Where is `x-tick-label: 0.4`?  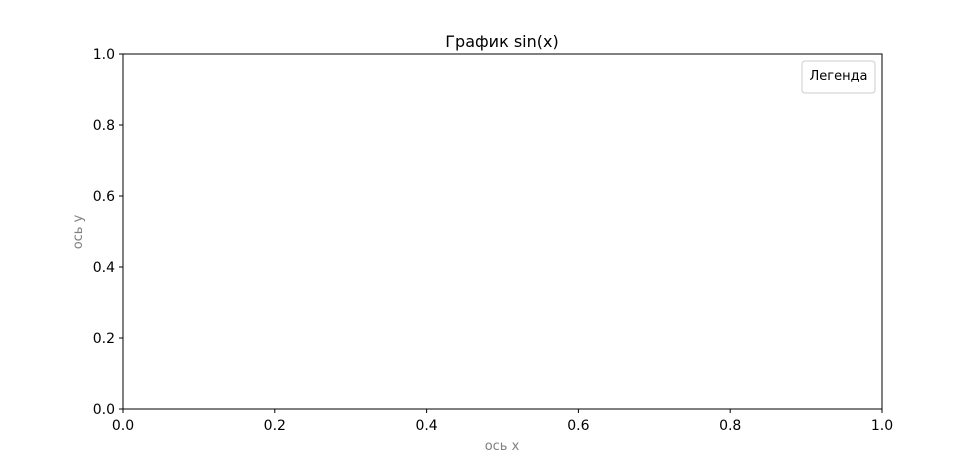 x-tick-label: 0.4 is located at coordinates (426, 426).